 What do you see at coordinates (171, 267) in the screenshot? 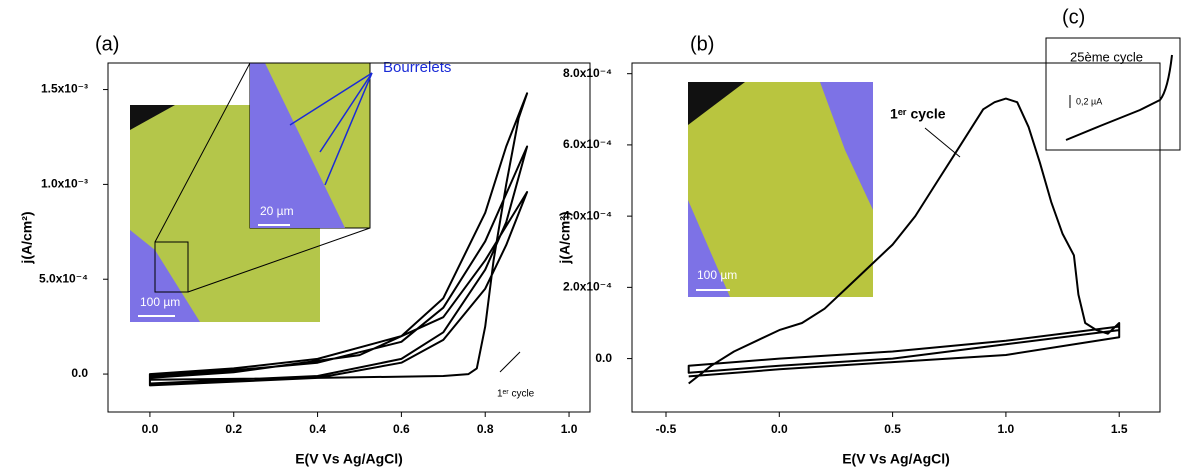
I see `zoom-box` at bounding box center [171, 267].